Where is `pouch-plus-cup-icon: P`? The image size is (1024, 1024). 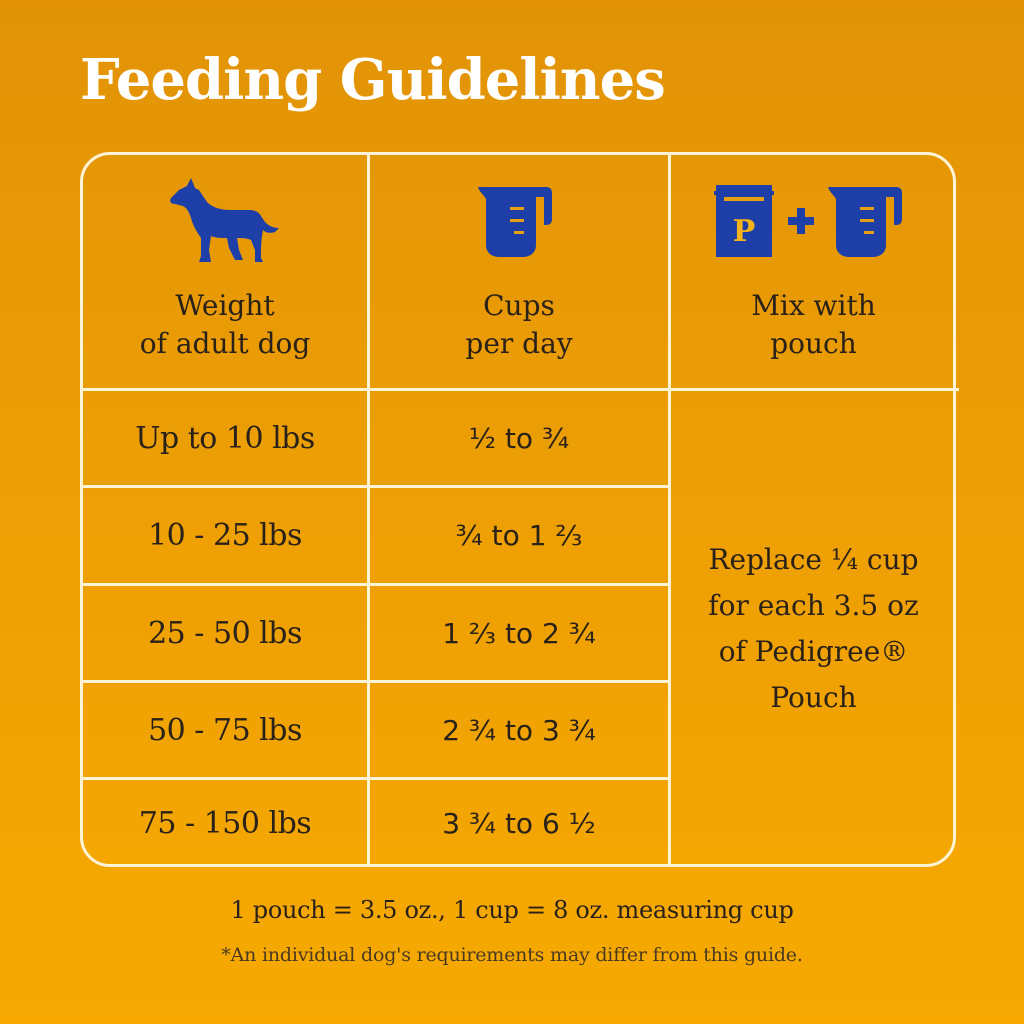
pouch-plus-cup-icon: P is located at coordinates (813, 221).